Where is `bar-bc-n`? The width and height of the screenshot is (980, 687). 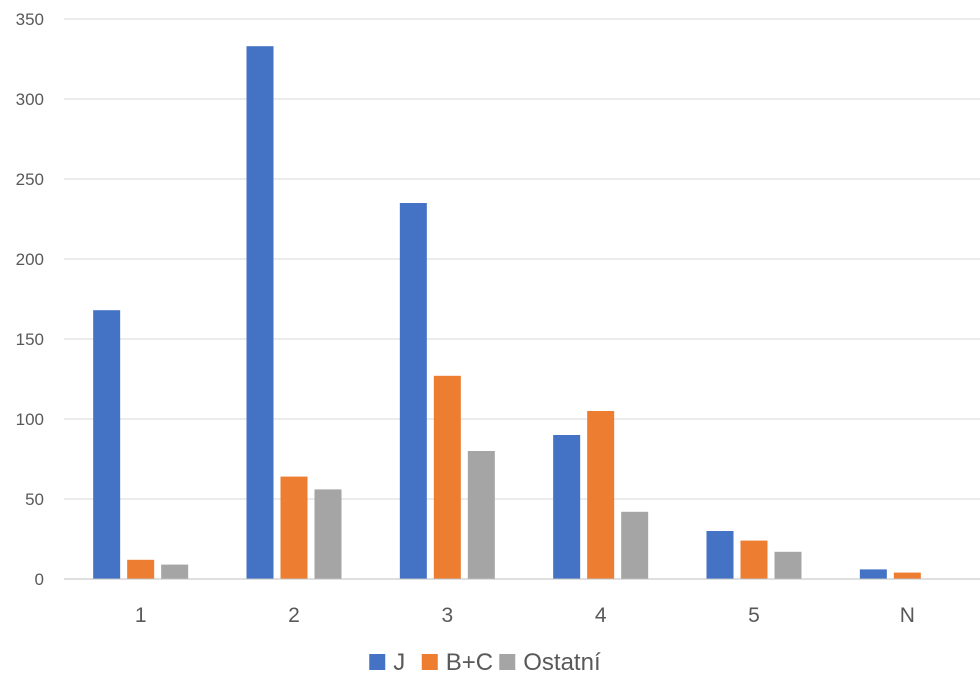 bar-bc-n is located at coordinates (907, 575).